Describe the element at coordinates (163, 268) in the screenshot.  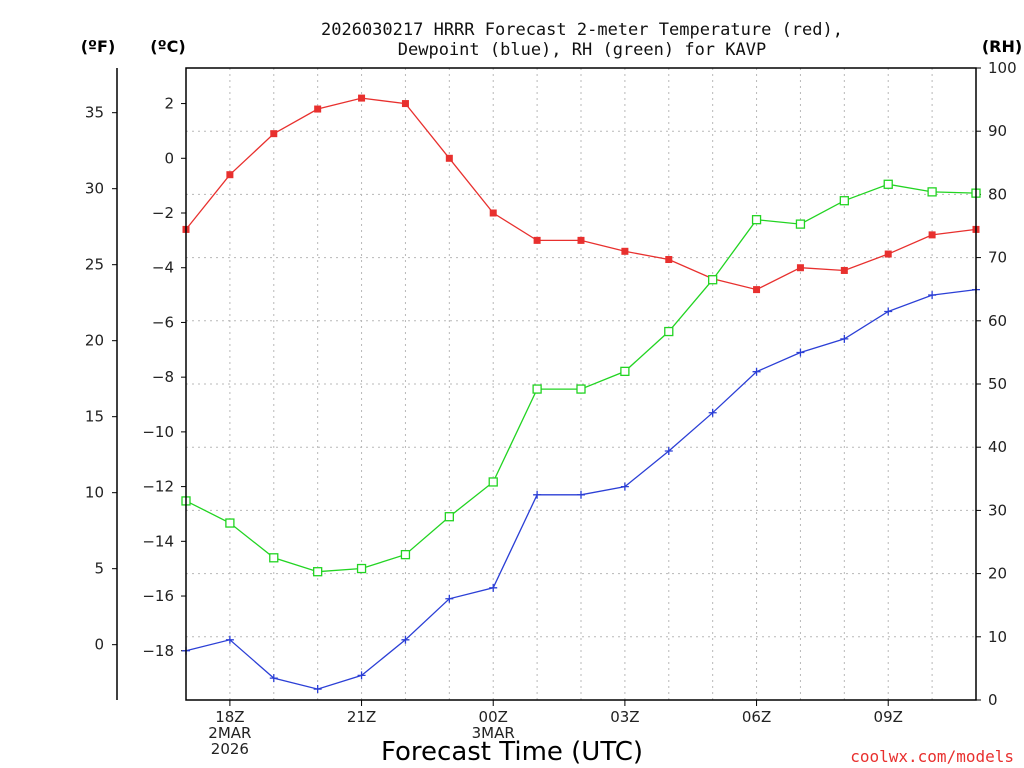
I see `celsius-tick-label: −4` at that location.